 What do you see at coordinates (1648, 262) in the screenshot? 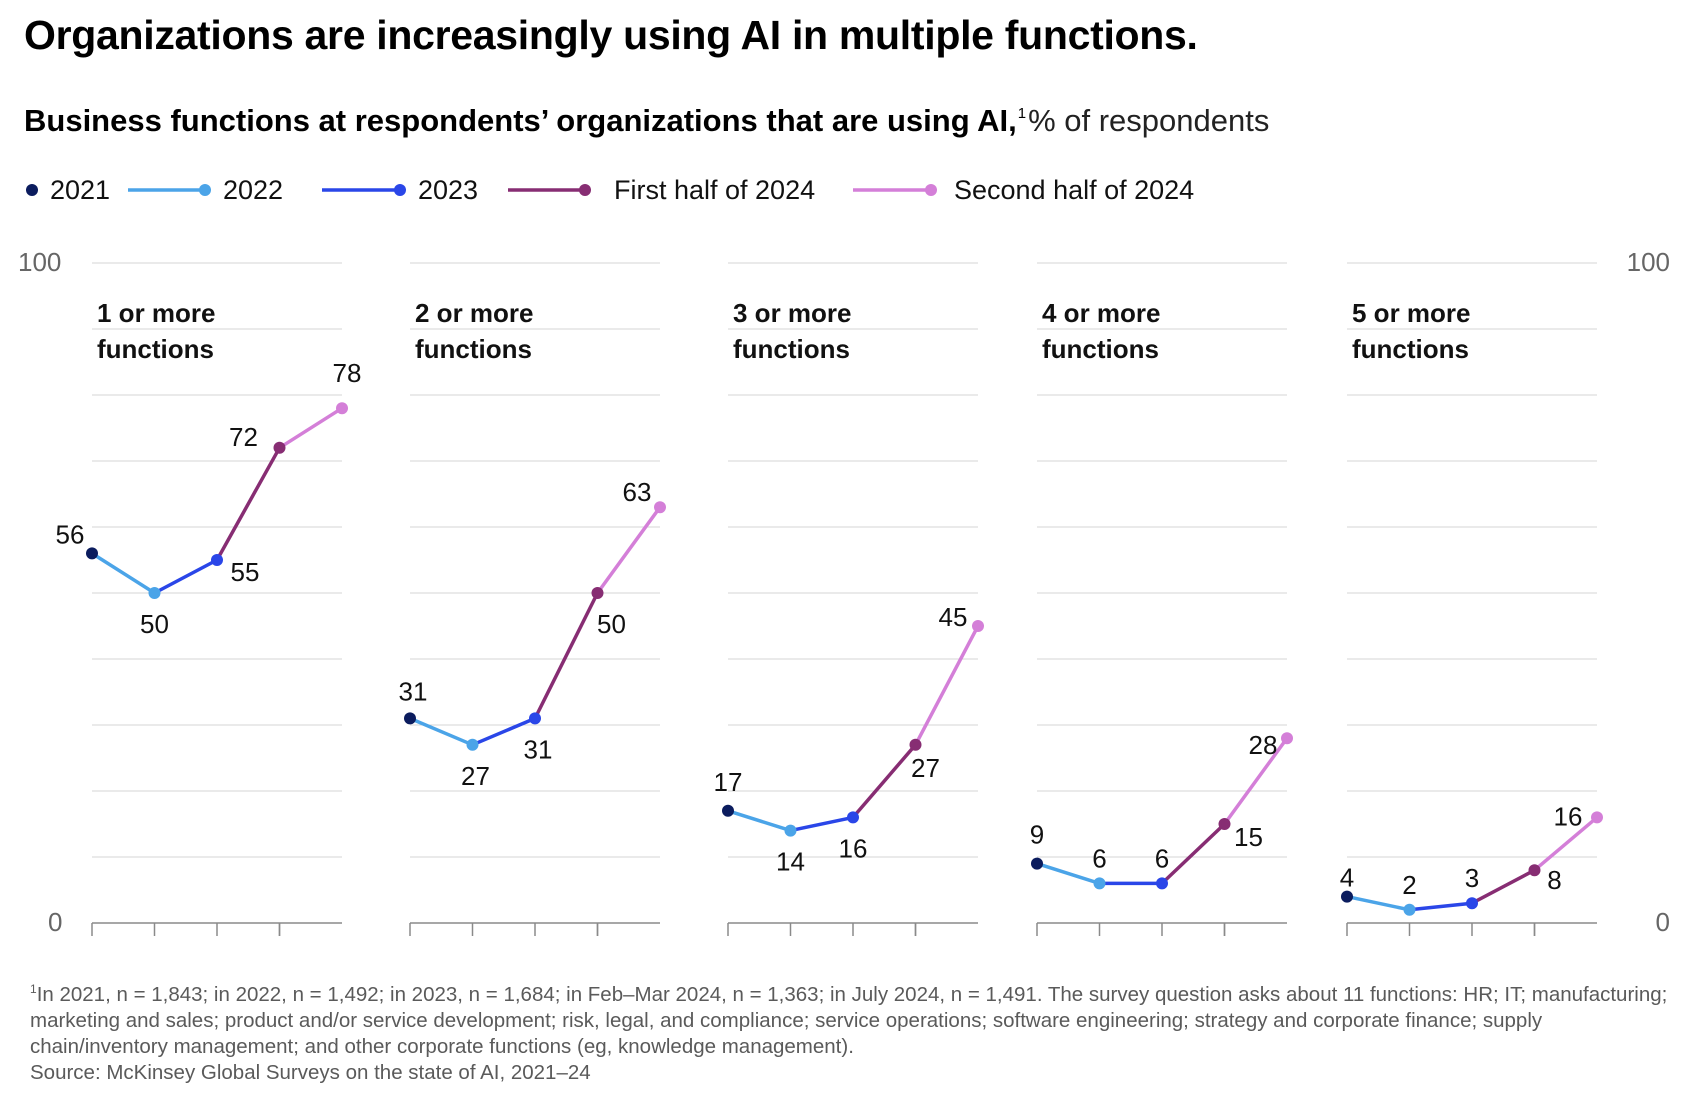
I see `y-tick-label-100: 100` at bounding box center [1648, 262].